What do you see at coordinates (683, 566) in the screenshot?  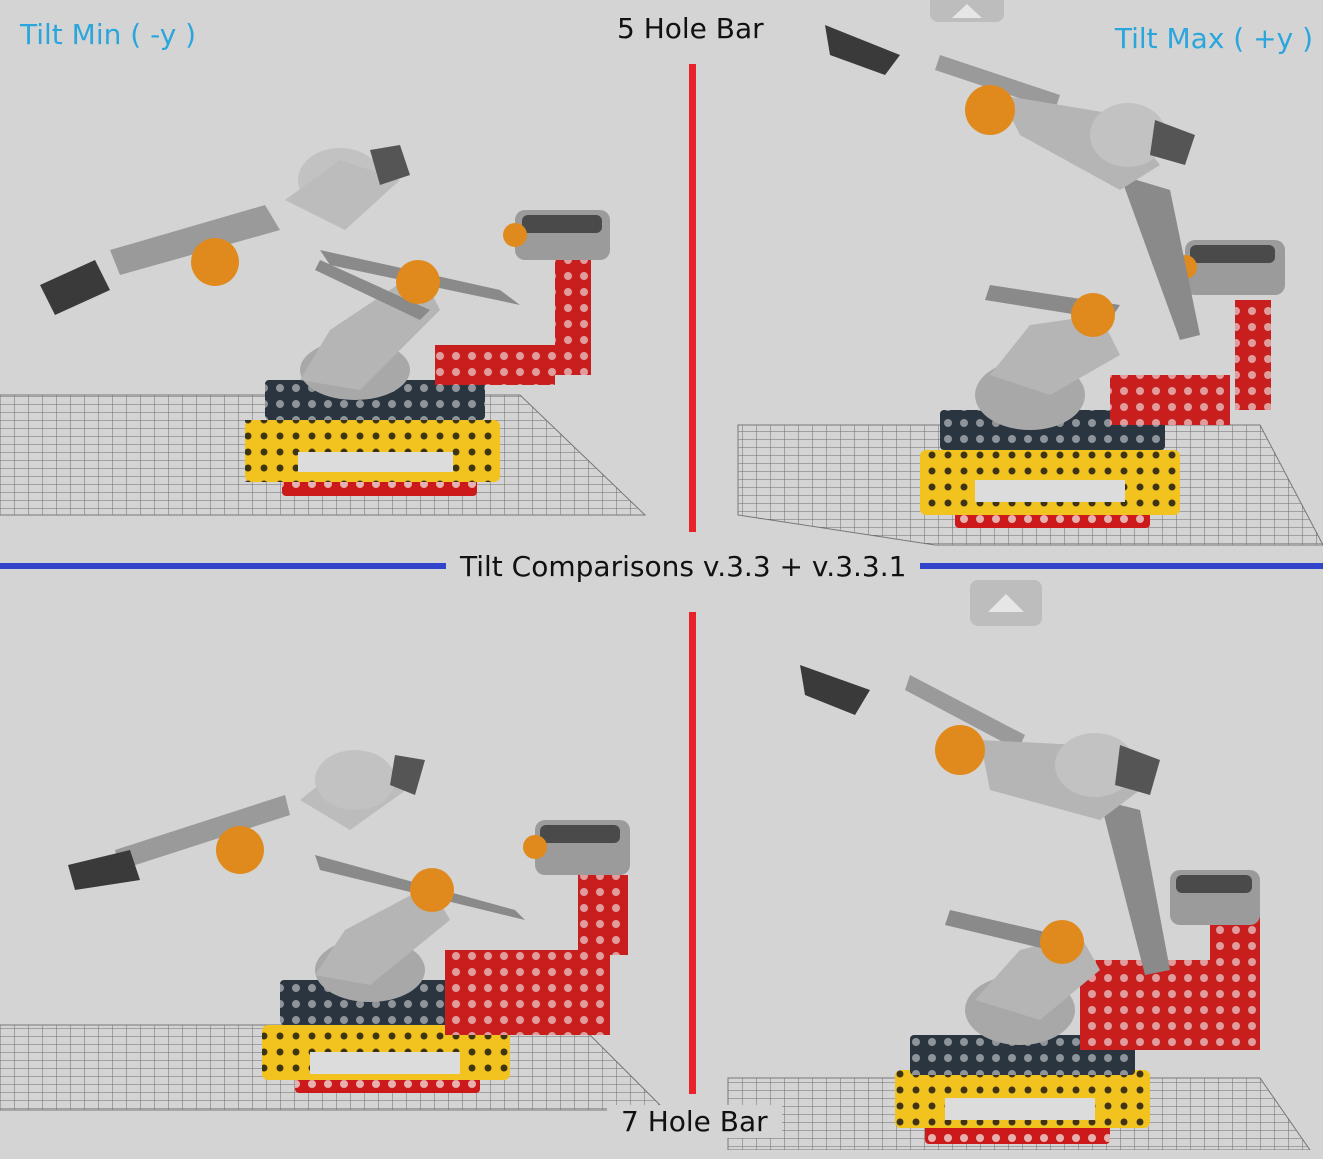 I see `tilt-comparisons-title: Tilt Comparisons v.3.3 + v.3.3.1` at bounding box center [683, 566].